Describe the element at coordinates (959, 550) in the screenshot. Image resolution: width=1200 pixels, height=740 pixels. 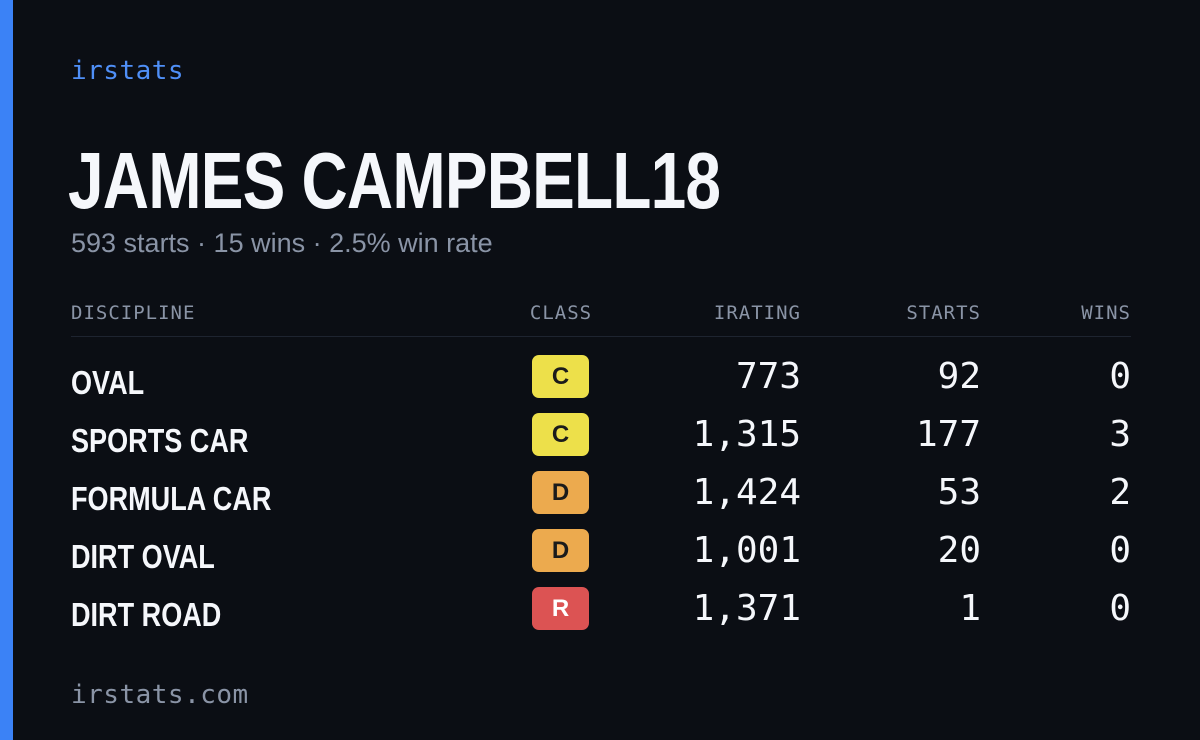
I see `starts-value: 20` at that location.